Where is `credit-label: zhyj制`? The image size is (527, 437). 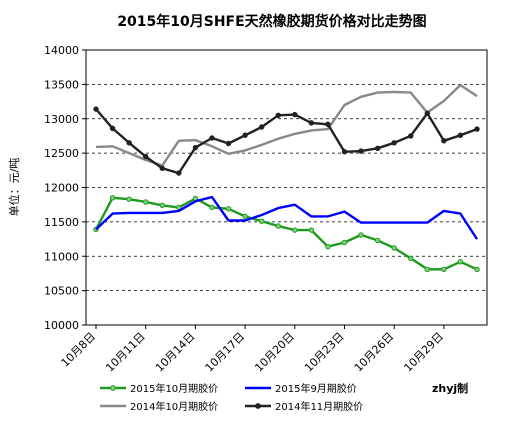
credit-label: zhyj制 is located at coordinates (450, 388).